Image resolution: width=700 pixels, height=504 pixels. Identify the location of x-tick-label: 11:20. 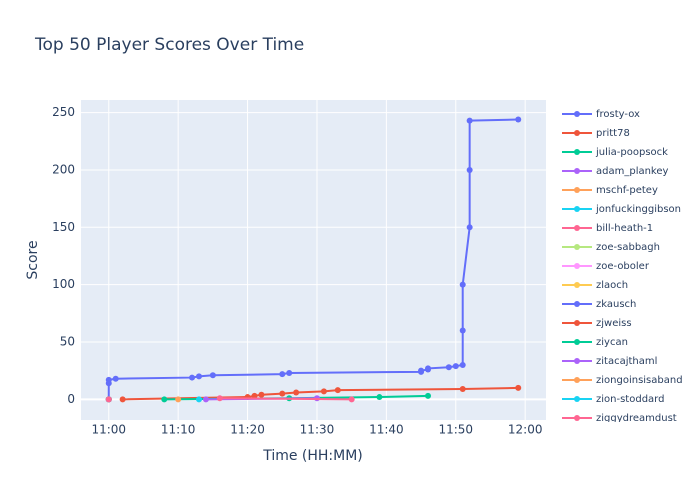
(247, 430).